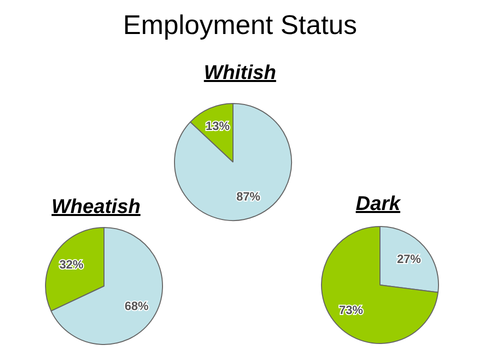 The width and height of the screenshot is (480, 360). What do you see at coordinates (409, 259) in the screenshot?
I see `data-label: 27%` at bounding box center [409, 259].